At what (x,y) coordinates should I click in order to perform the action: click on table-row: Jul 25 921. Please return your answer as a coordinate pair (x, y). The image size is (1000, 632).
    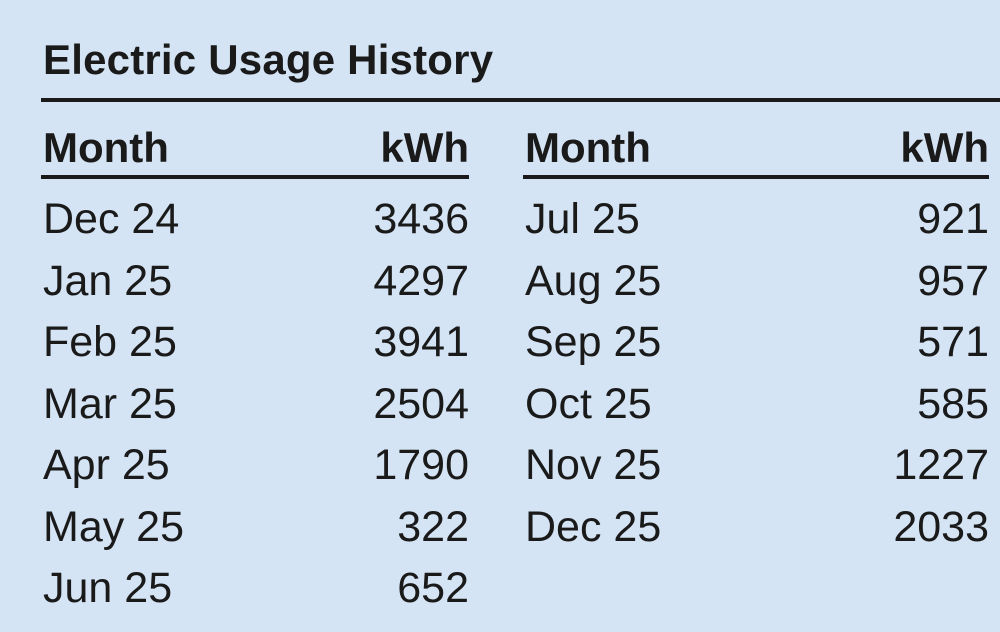
    Looking at the image, I should click on (757, 224).